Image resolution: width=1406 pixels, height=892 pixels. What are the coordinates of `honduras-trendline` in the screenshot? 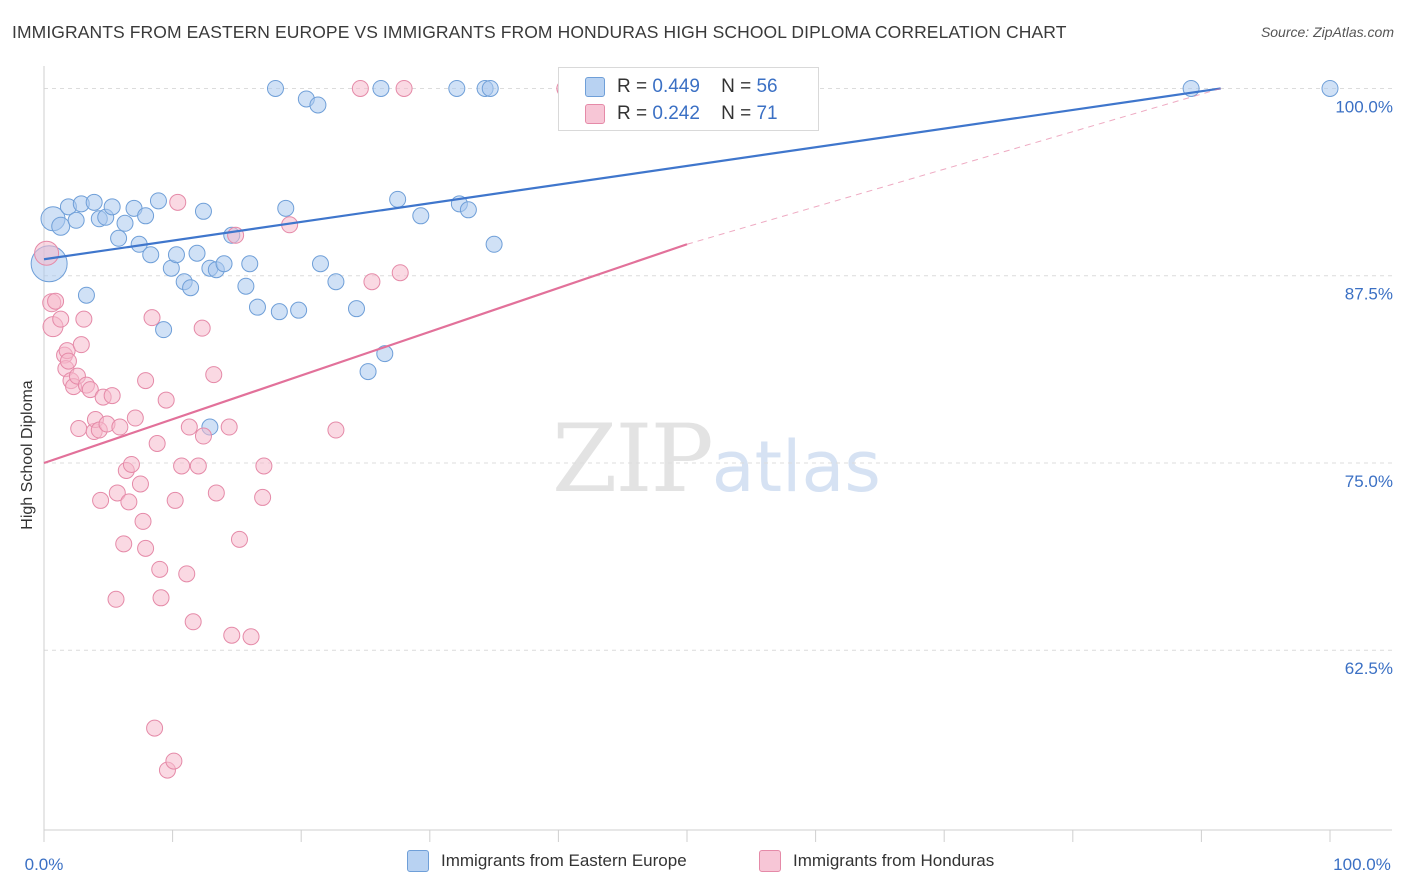 It's located at (365, 354).